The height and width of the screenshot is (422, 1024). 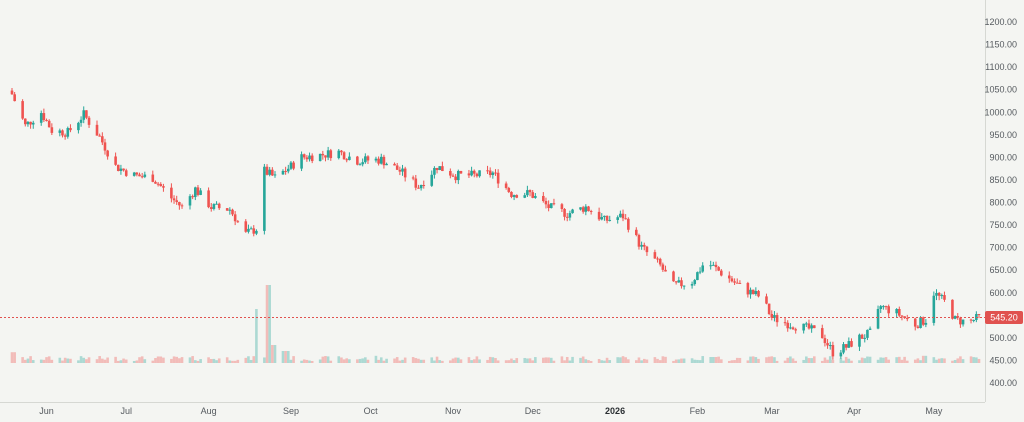 I want to click on time-tick-label: Apr, so click(x=854, y=411).